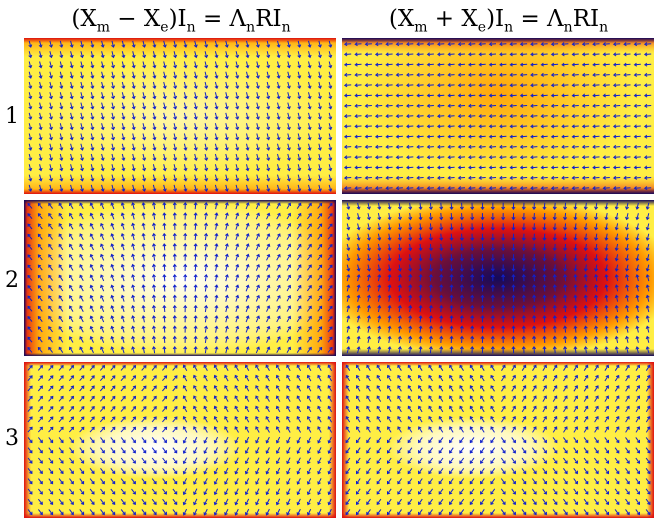  What do you see at coordinates (498, 21) in the screenshot?
I see `column-title-right: (Xm + Xe)In = ΛnRIn` at bounding box center [498, 21].